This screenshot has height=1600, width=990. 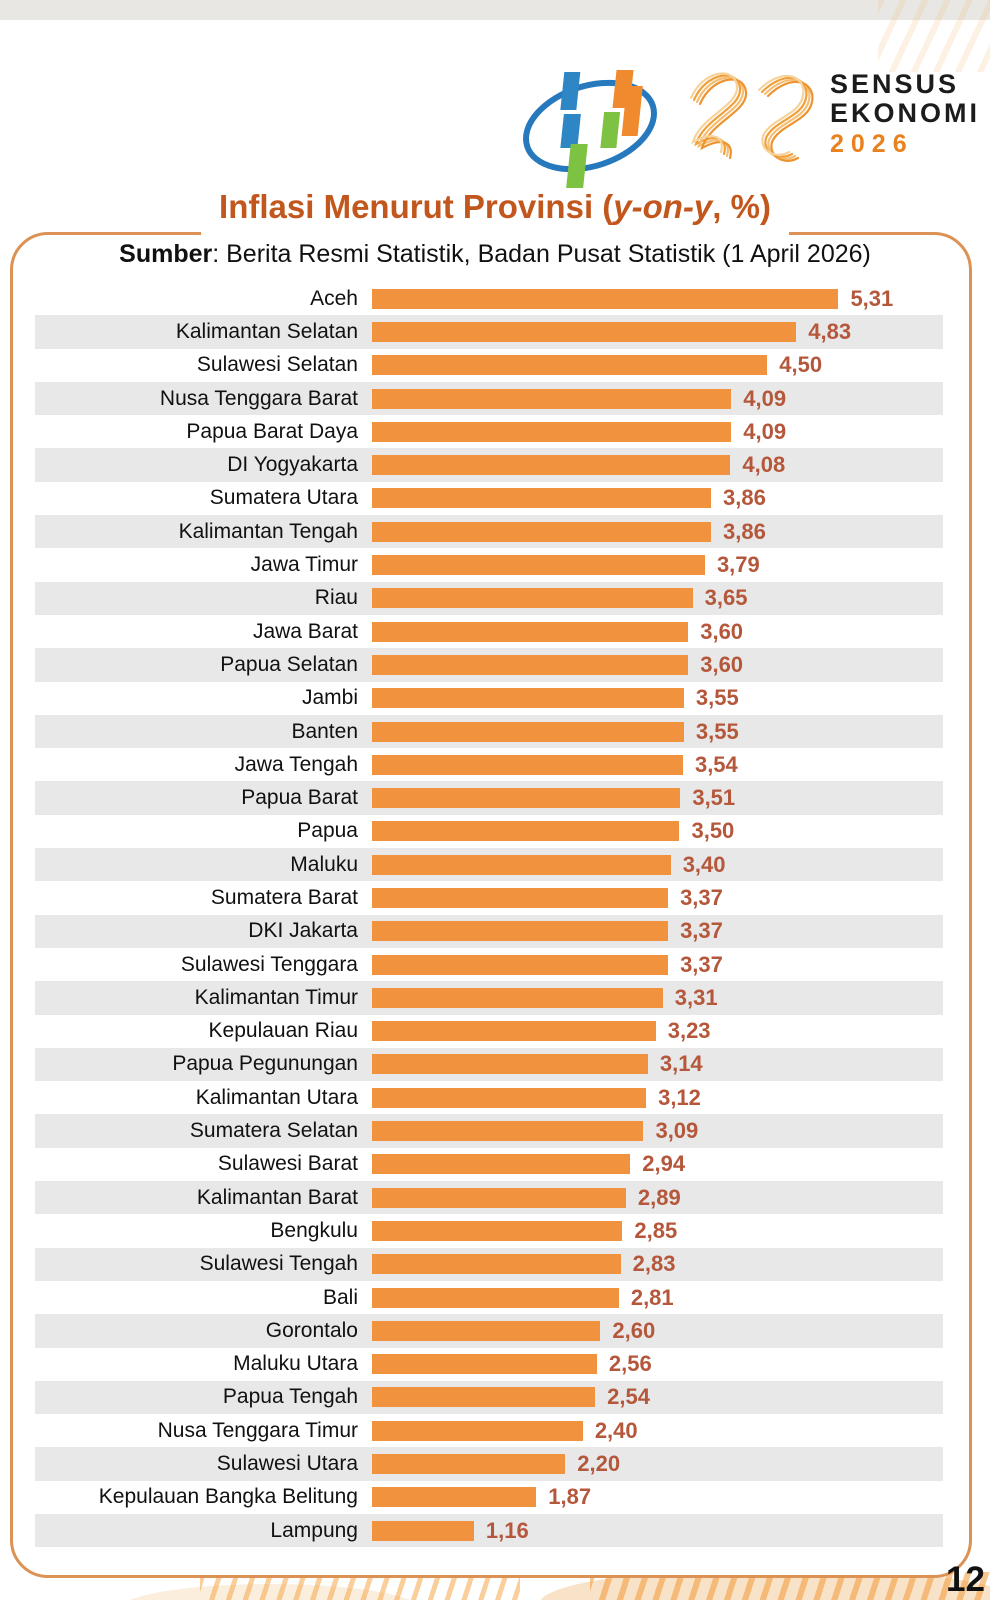 I want to click on bar-zone: 3,50, so click(x=657, y=831).